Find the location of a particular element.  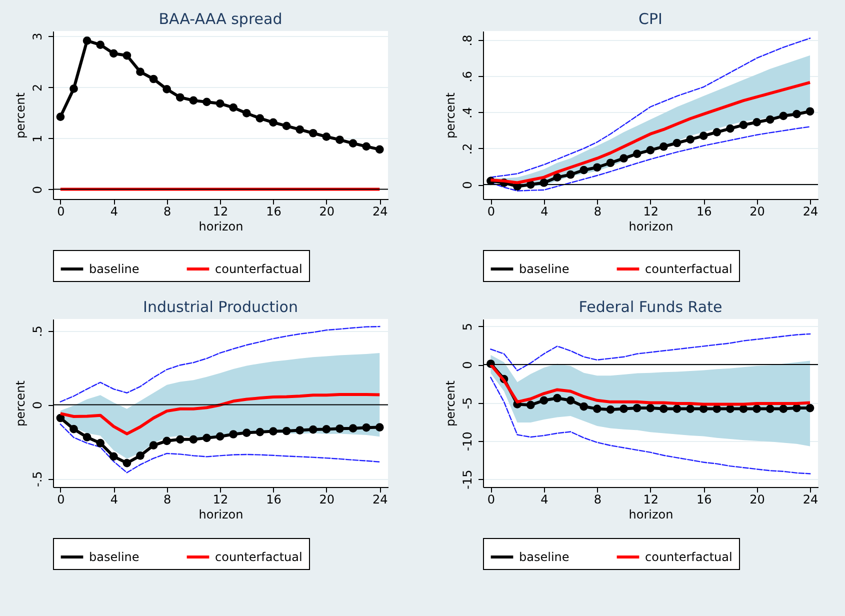

y-tick-label: .8 is located at coordinates (467, 40).